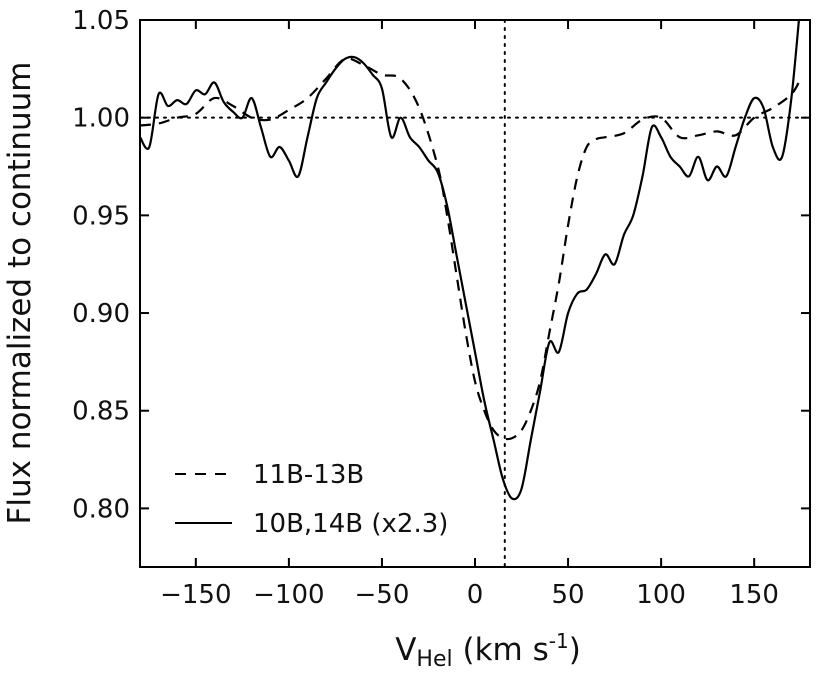 The width and height of the screenshot is (830, 674). What do you see at coordinates (101, 216) in the screenshot?
I see `y-tick-label: 0.95` at bounding box center [101, 216].